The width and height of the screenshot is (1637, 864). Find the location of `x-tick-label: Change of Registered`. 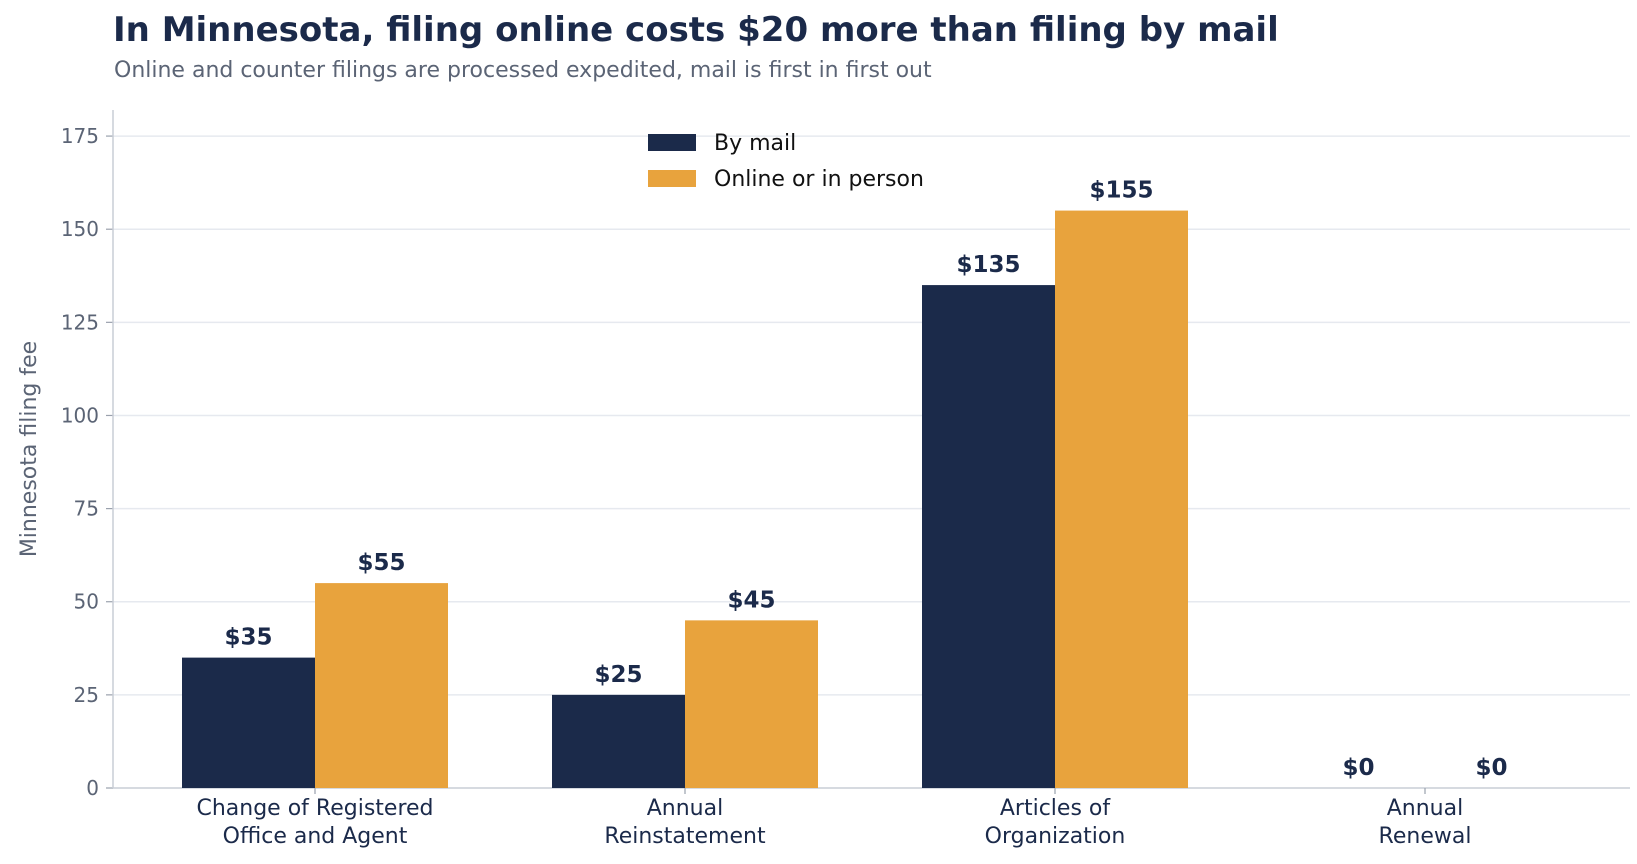

x-tick-label: Change of Registered is located at coordinates (314, 808).